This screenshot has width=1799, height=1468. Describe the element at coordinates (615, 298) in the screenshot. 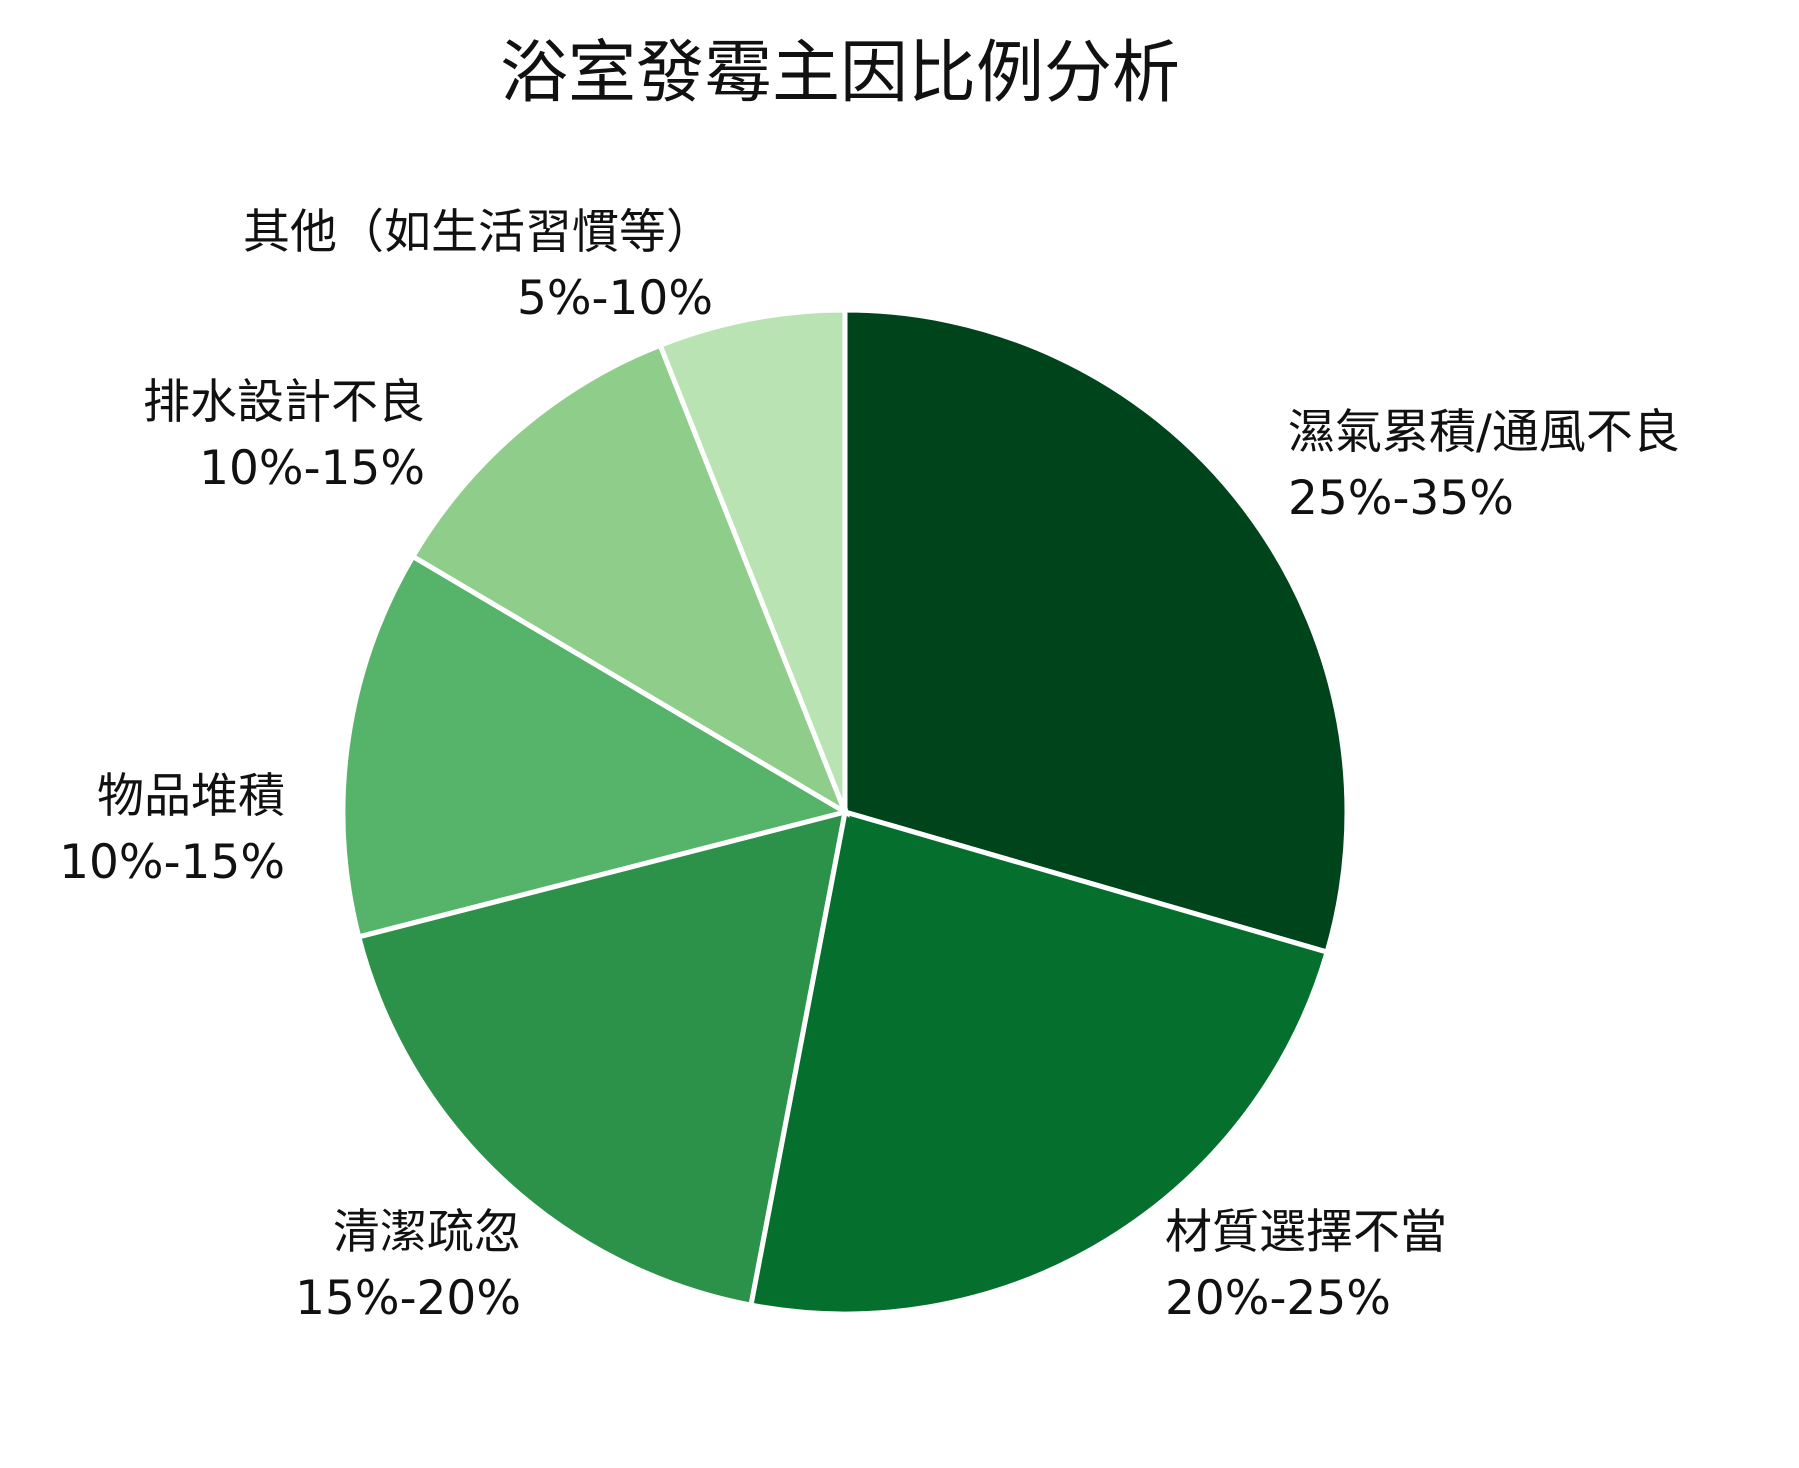

I see `slice-label-range: 5%-10%` at that location.